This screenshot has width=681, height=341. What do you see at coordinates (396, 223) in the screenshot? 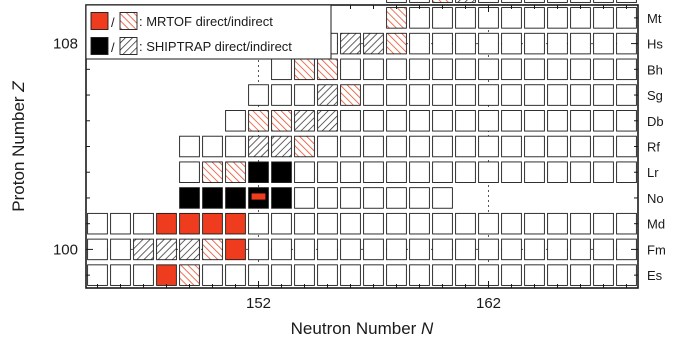
I see `nuclide-z101-n158` at bounding box center [396, 223].